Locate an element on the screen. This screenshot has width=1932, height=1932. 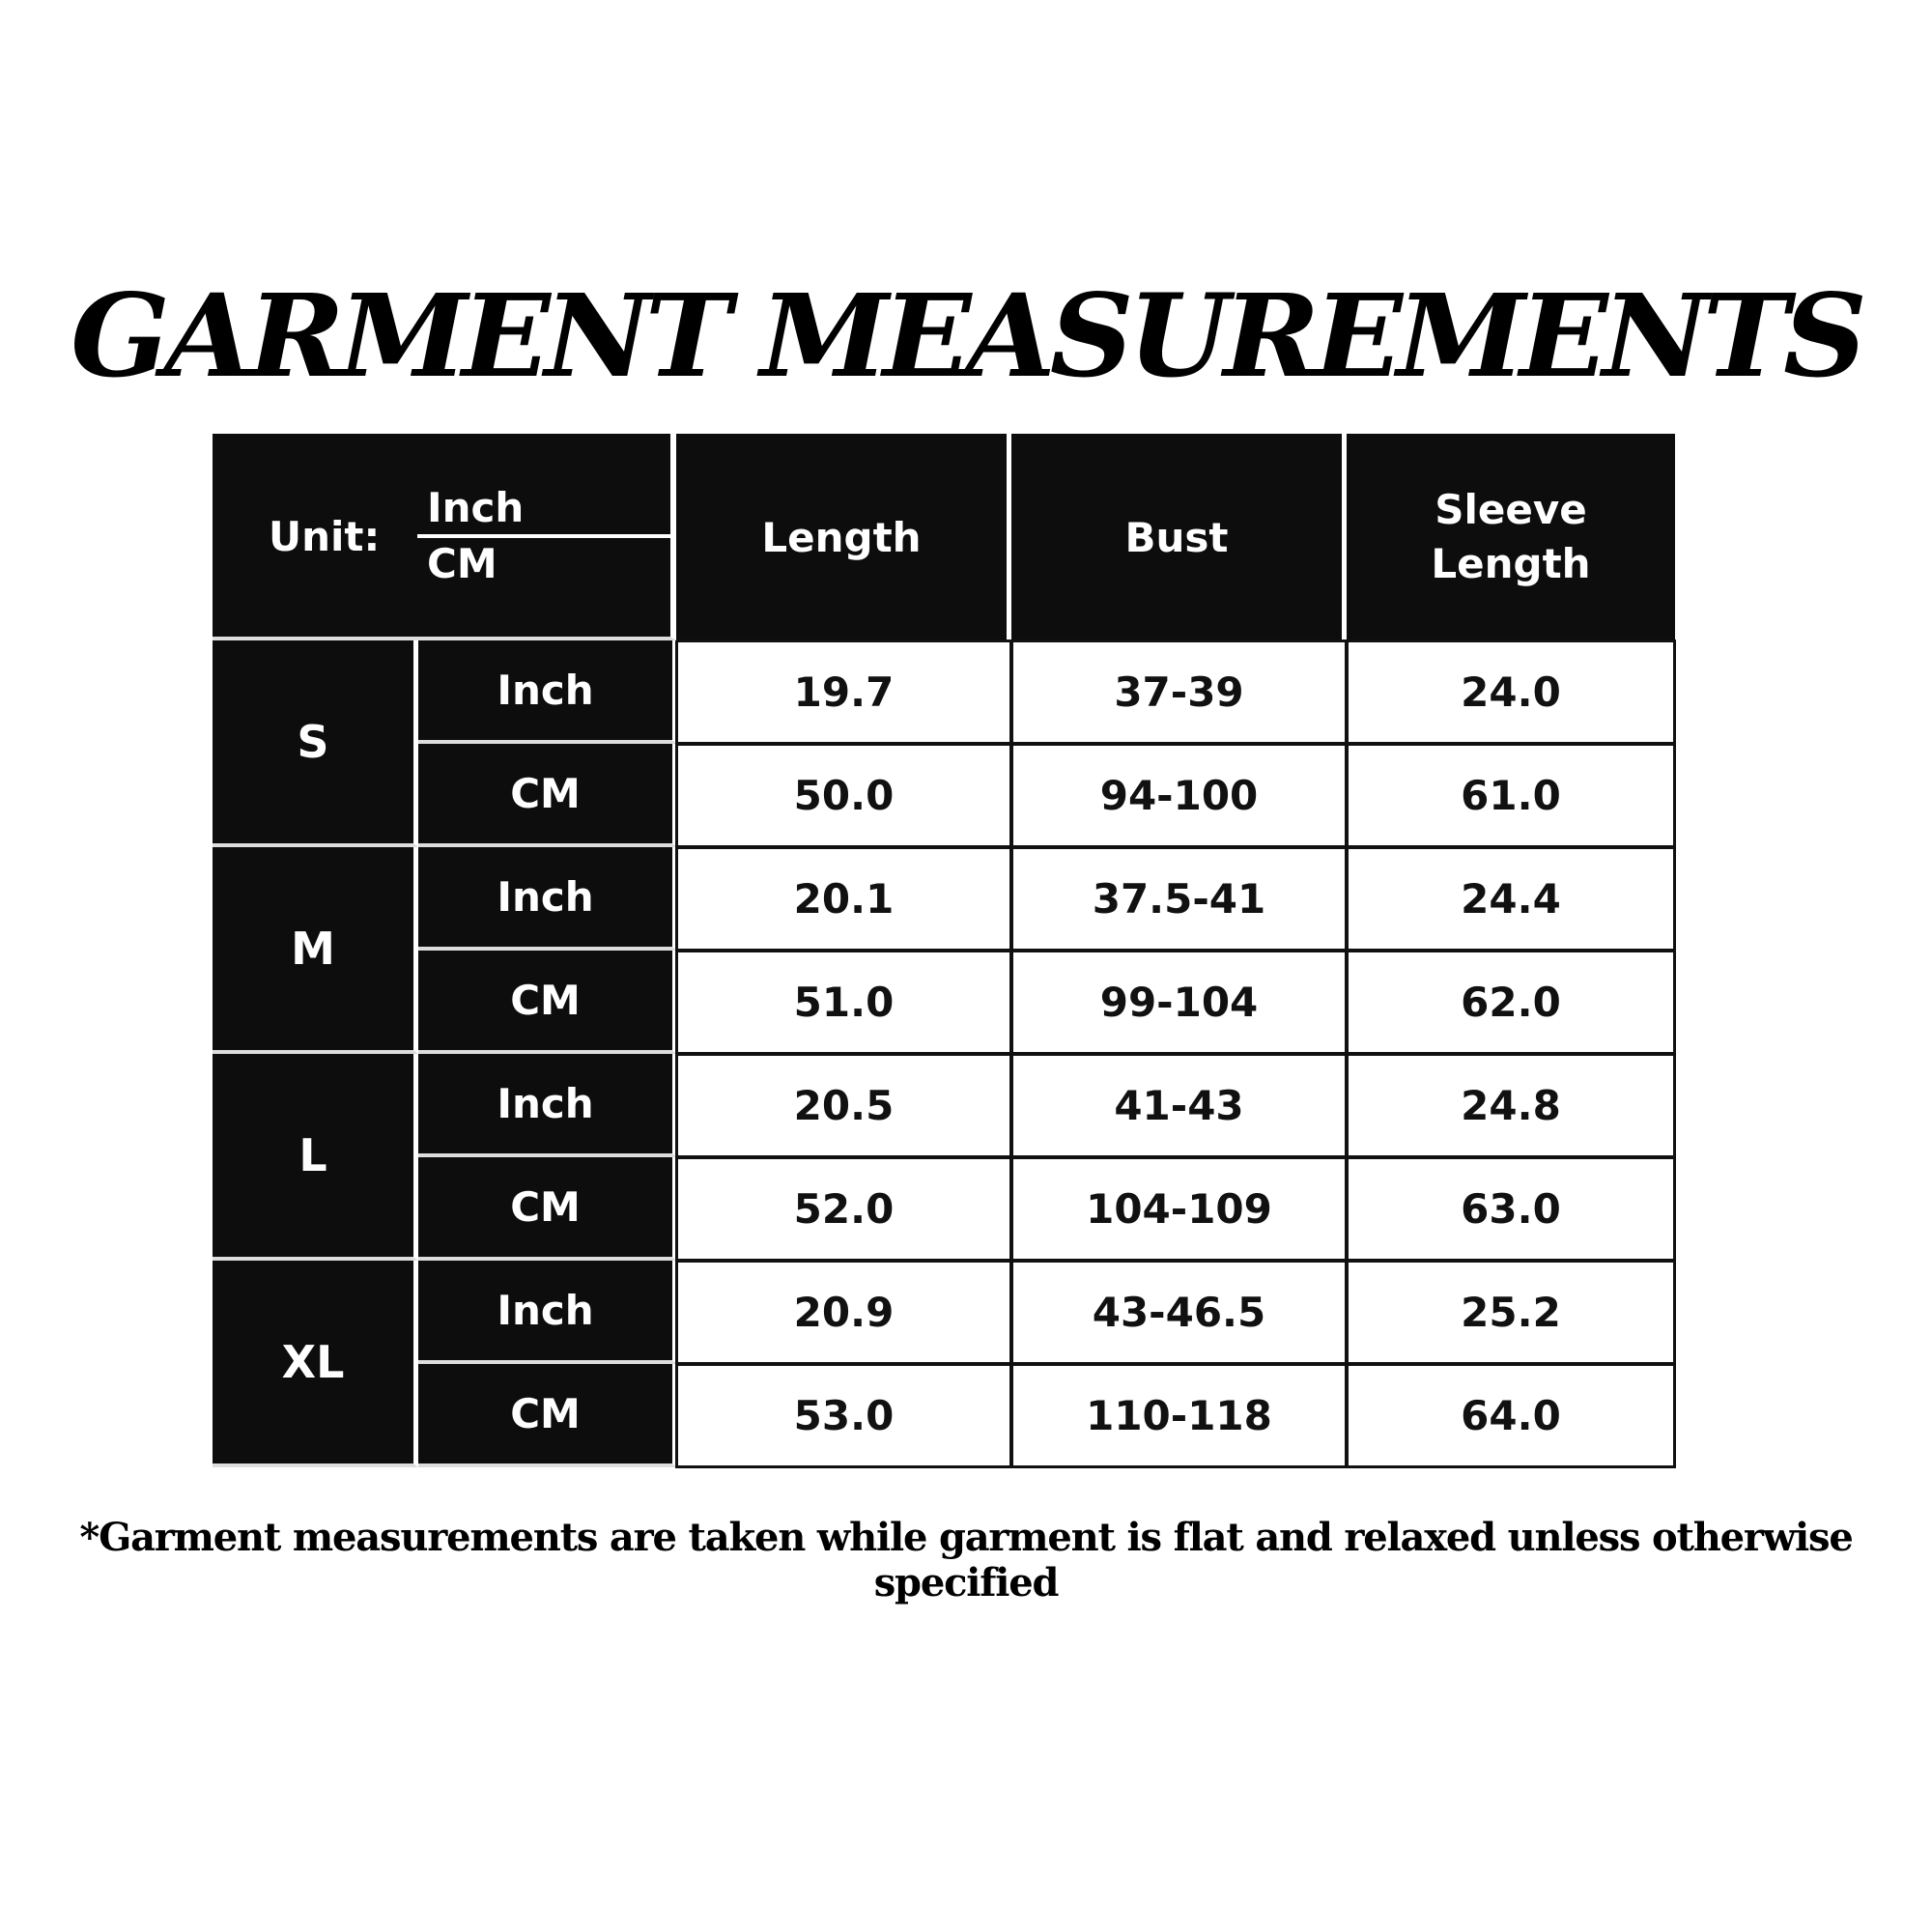
size-label: XL is located at coordinates (315, 1364).